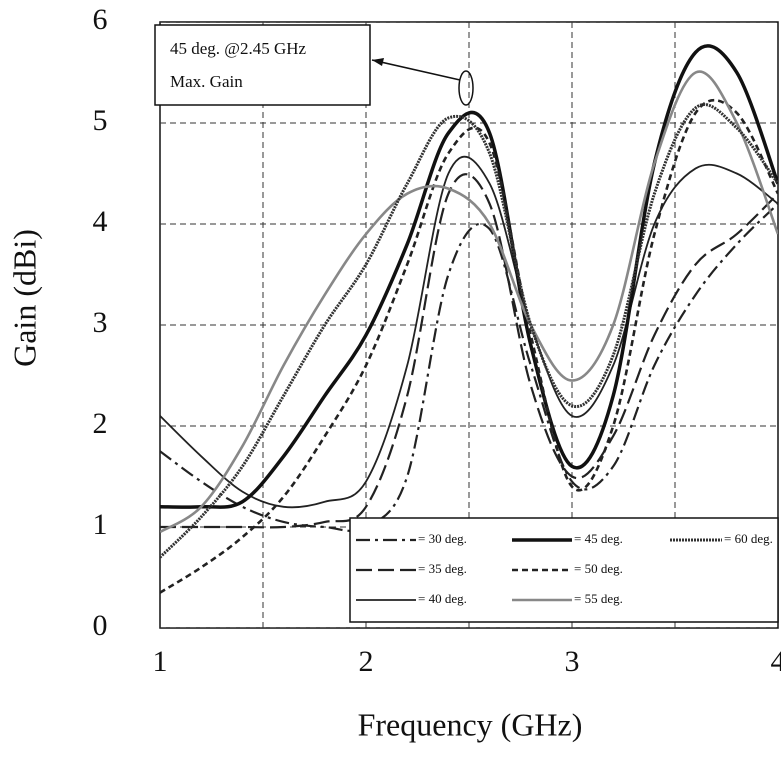 The image size is (781, 757). Describe the element at coordinates (598, 538) in the screenshot. I see `legend-label: = 45 deg.` at that location.